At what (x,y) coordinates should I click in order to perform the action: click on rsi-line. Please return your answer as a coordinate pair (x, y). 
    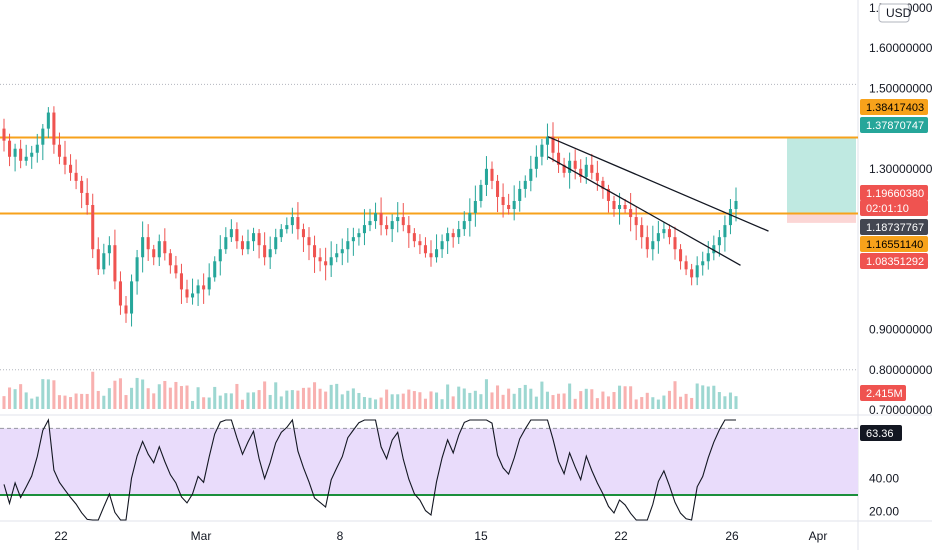
    Looking at the image, I should click on (369, 469).